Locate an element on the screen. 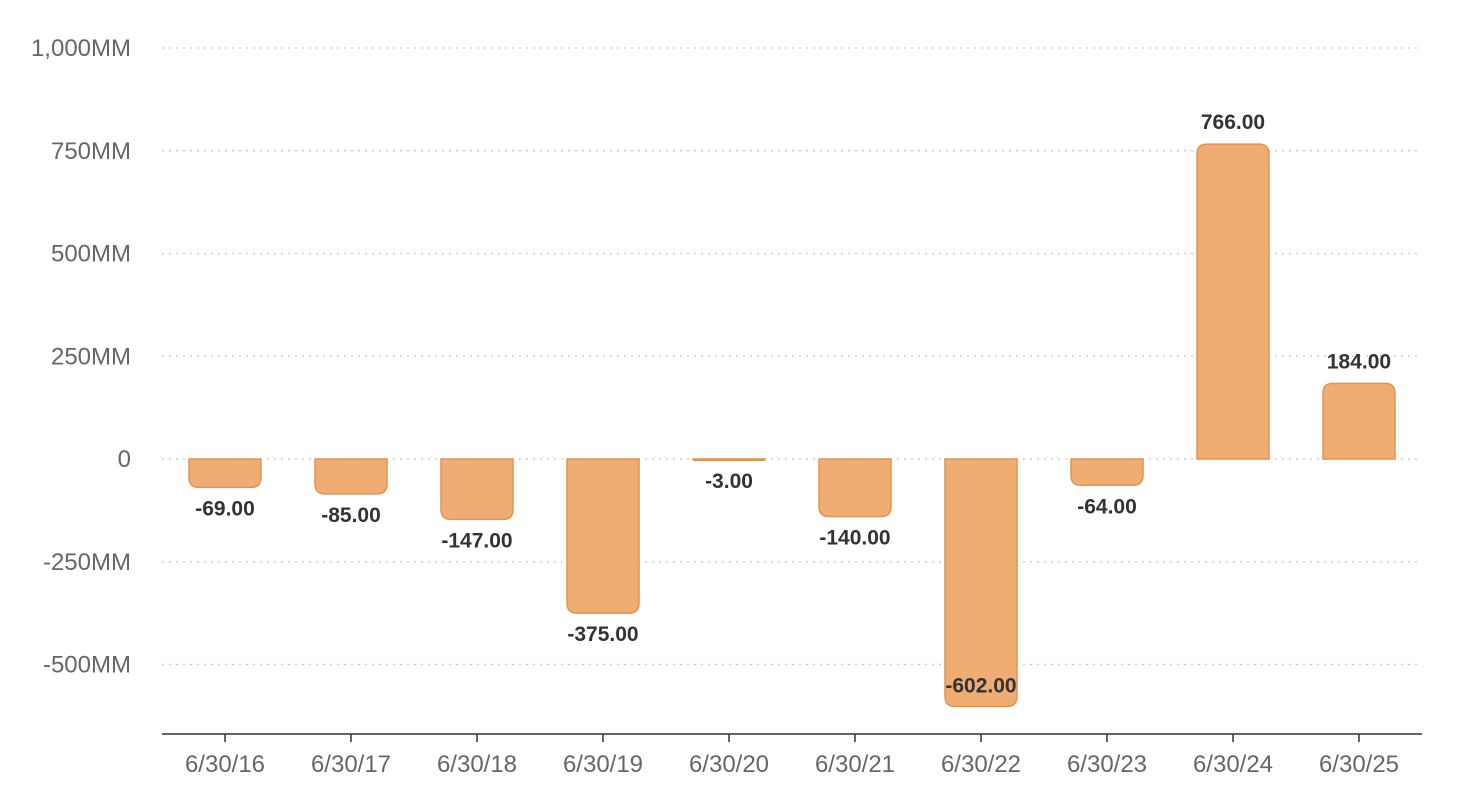 This screenshot has height=810, width=1460. y-tick-label: -250MM is located at coordinates (87, 562).